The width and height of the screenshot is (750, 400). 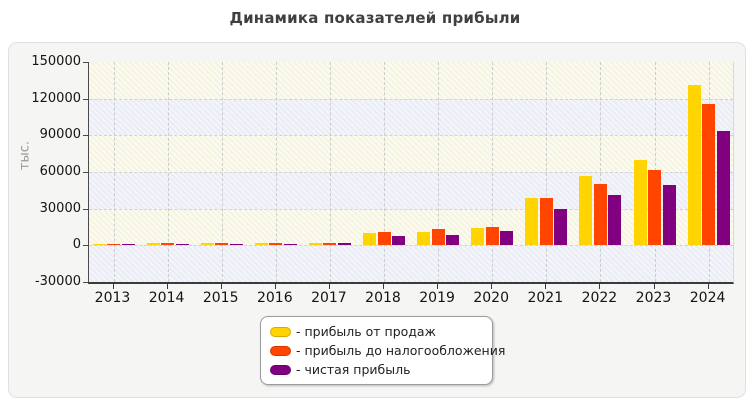 What do you see at coordinates (153, 244) in the screenshot?
I see `bar-2014-series1` at bounding box center [153, 244].